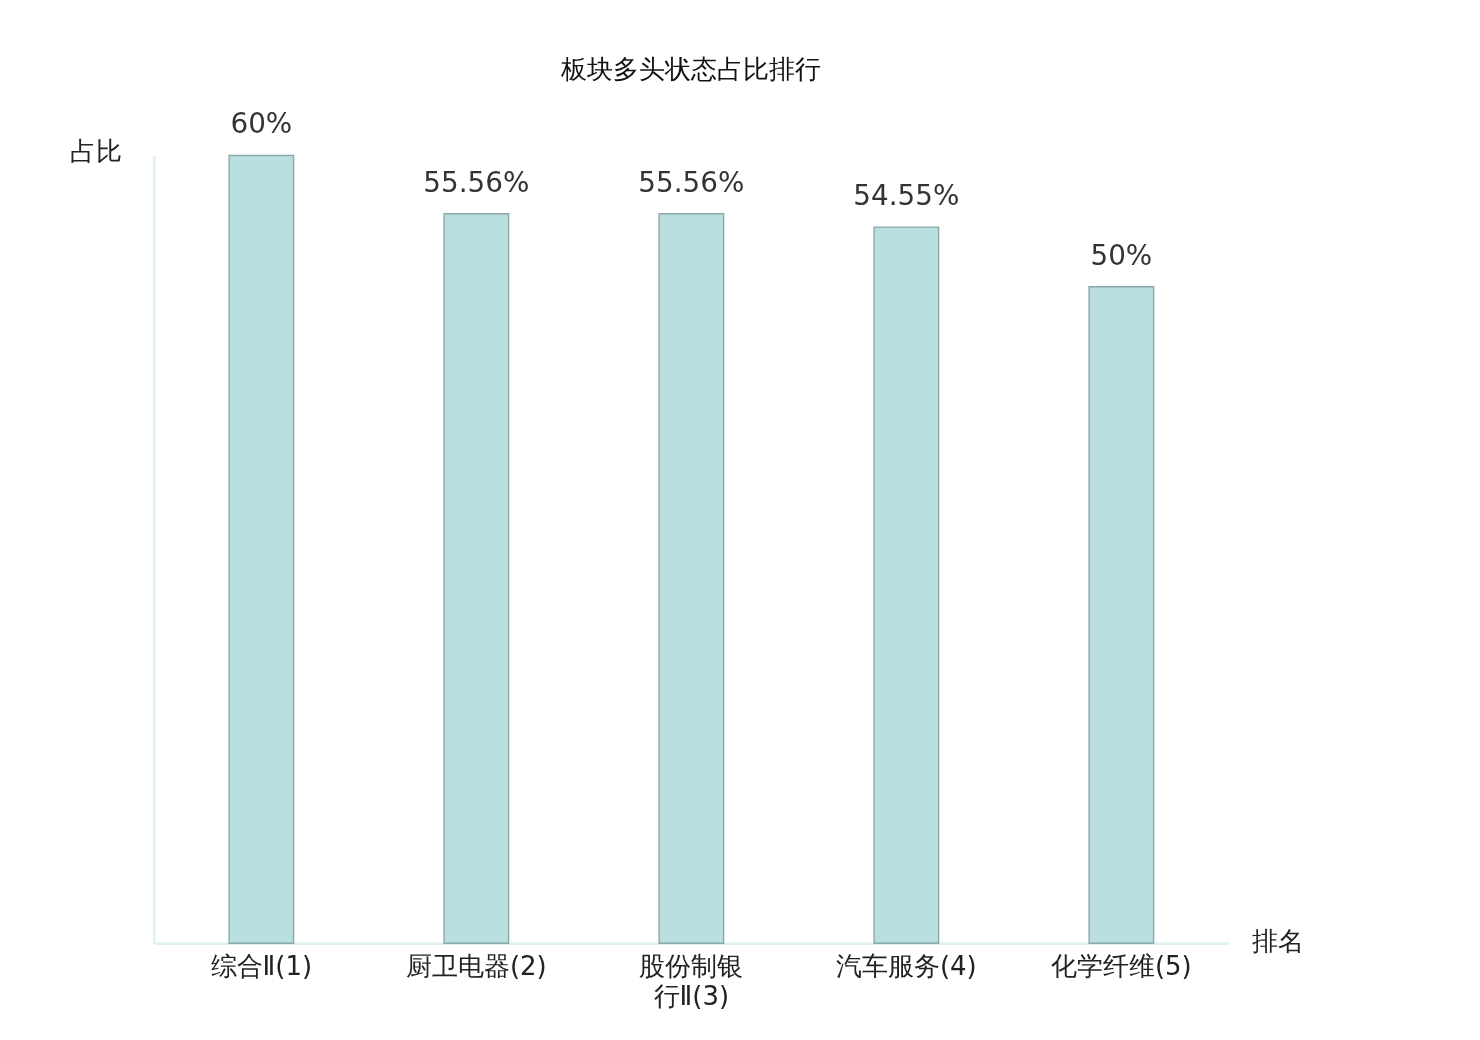 The width and height of the screenshot is (1480, 1040). Describe the element at coordinates (906, 966) in the screenshot. I see `x-tick-label: 汽车服务(4)` at that location.